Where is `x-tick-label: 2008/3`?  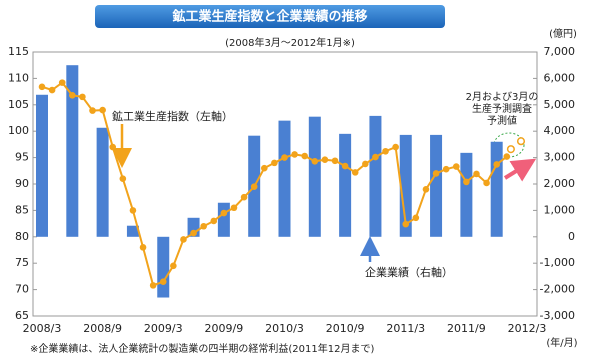 x-tick-label: 2008/3 is located at coordinates (42, 328).